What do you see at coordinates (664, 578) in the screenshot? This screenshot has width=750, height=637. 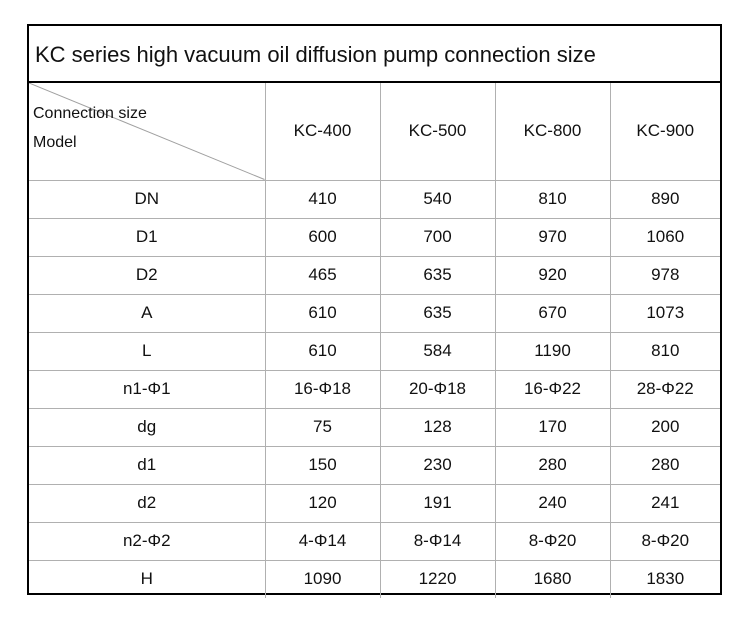 I see `value-cell: 1830` at bounding box center [664, 578].